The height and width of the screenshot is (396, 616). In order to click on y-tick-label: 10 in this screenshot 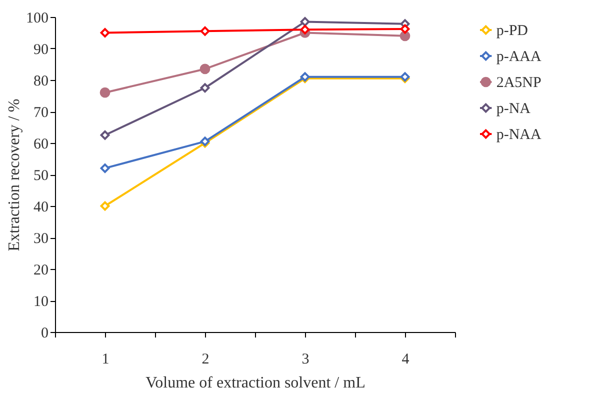, I will do `click(41, 302)`.